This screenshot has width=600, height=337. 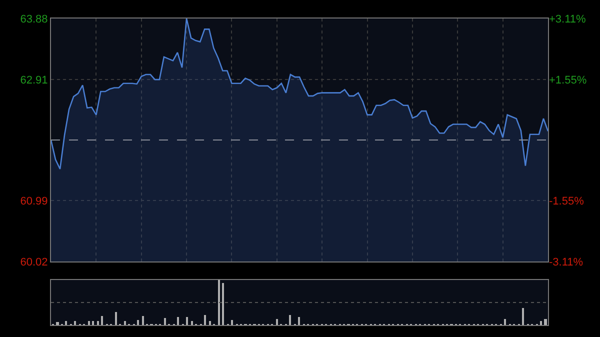 I want to click on y-tick-label: 60.02, so click(x=34, y=262).